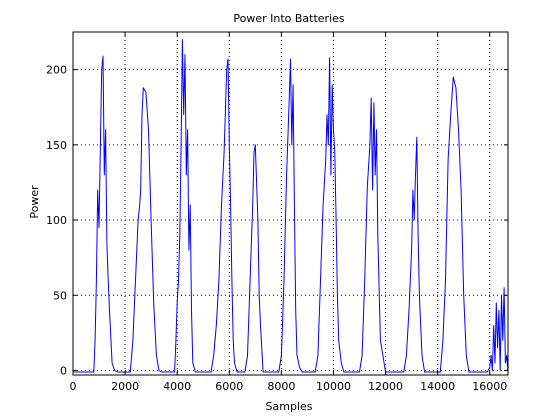  I want to click on x-tick-label: 8000, so click(281, 386).